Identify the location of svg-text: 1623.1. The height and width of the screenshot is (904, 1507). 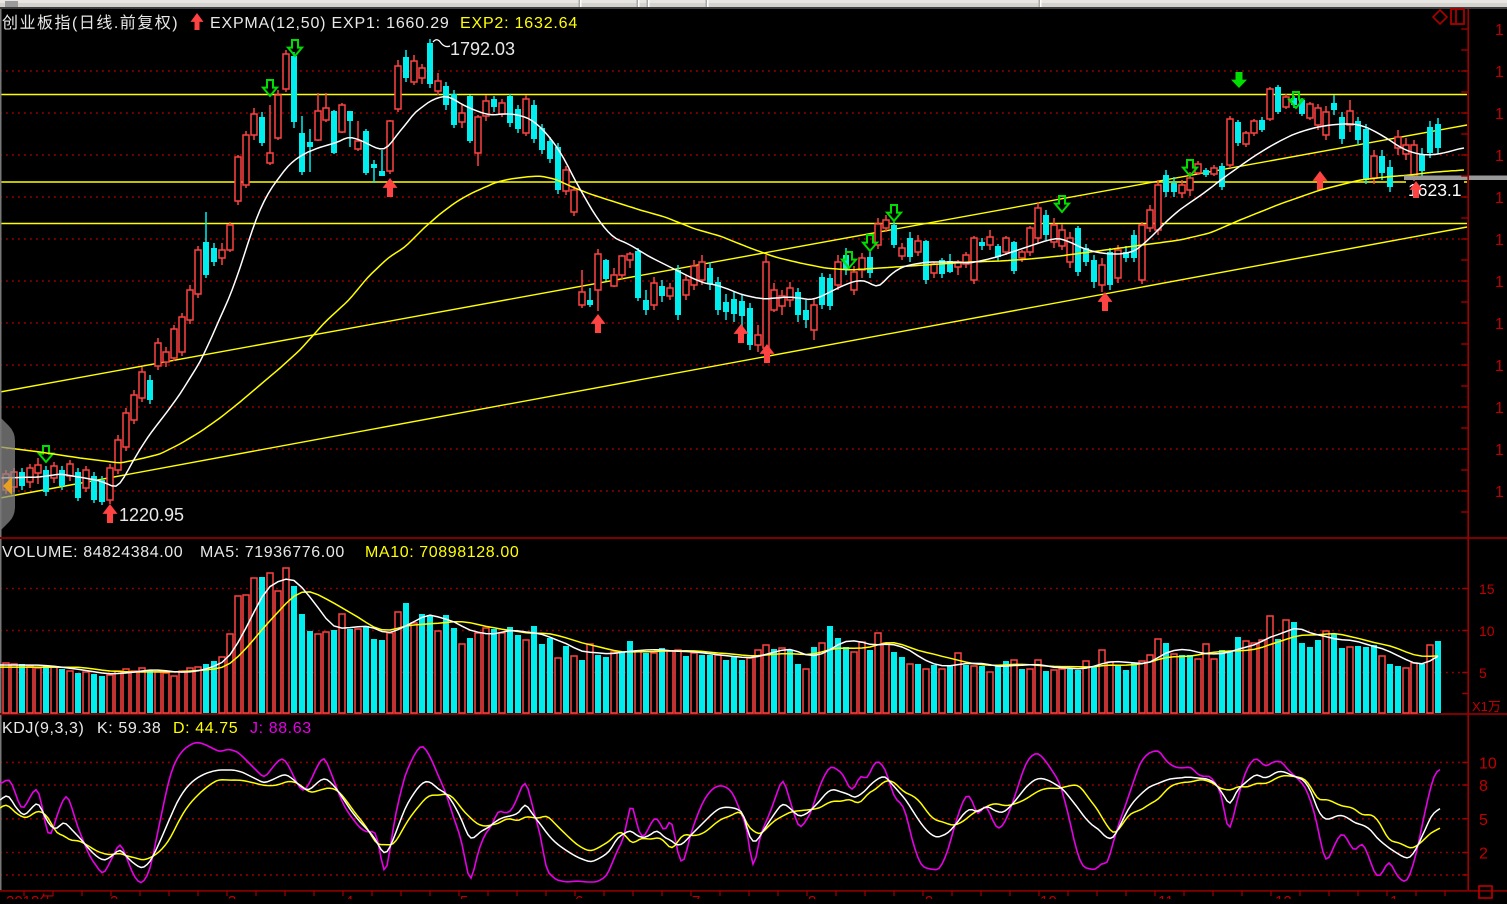
(1435, 190).